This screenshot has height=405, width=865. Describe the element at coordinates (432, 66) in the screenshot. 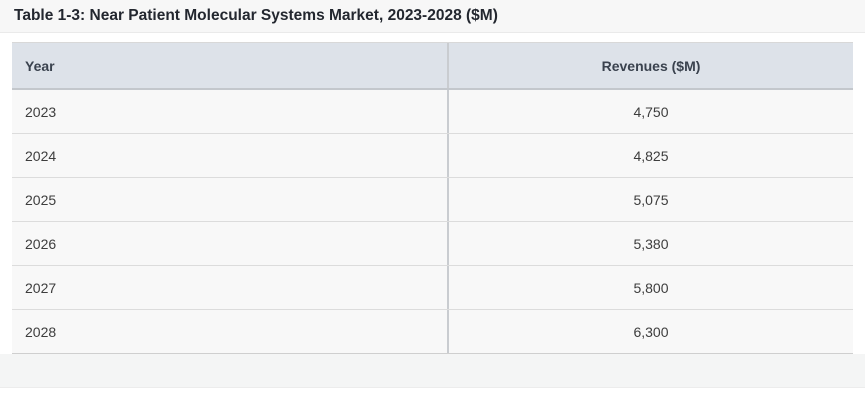

I see `table-header-row: Year Revenues ($M)` at that location.